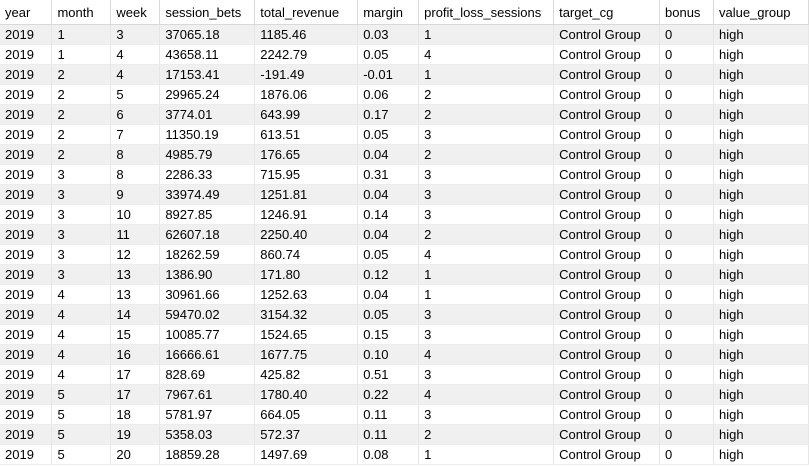  What do you see at coordinates (207, 174) in the screenshot?
I see `cell-session-bets: 2286.33` at bounding box center [207, 174].